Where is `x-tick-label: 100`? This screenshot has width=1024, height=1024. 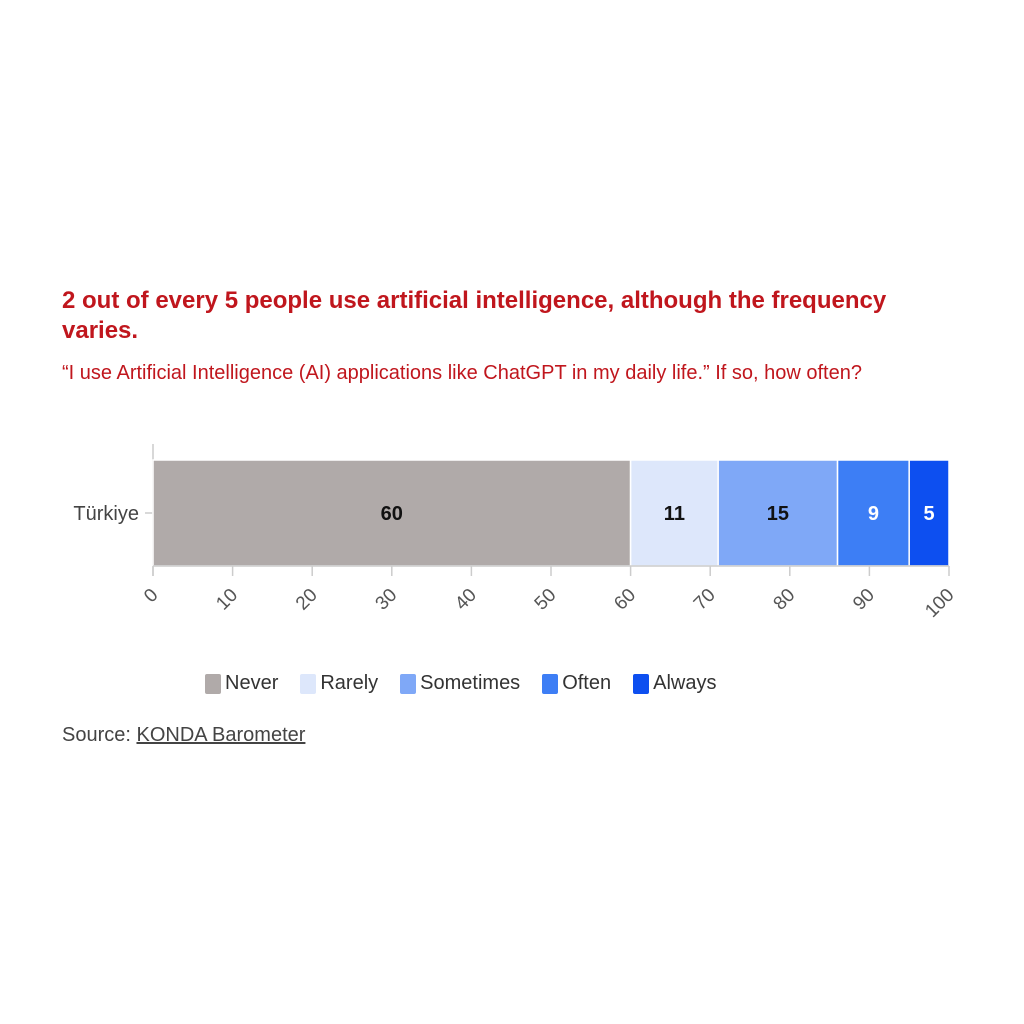 x-tick-label: 100 is located at coordinates (939, 603).